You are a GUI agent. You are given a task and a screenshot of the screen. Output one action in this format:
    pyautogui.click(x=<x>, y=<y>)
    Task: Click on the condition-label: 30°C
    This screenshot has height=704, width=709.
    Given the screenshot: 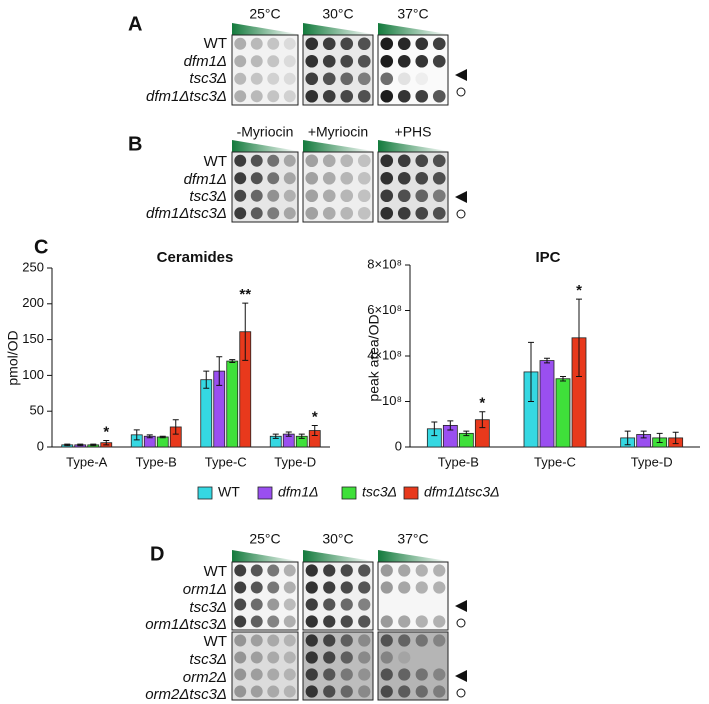 What is the action you would take?
    pyautogui.click(x=337, y=14)
    